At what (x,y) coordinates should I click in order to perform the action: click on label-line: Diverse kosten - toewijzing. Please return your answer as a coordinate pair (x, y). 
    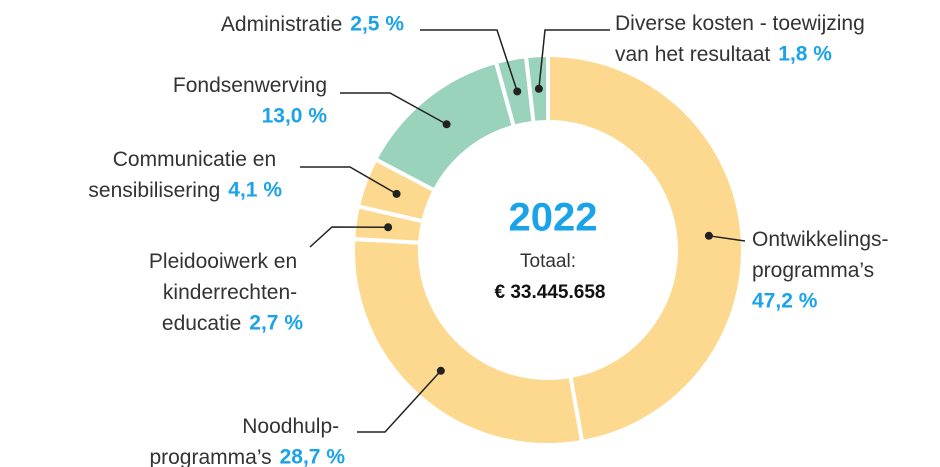
    Looking at the image, I should click on (740, 23).